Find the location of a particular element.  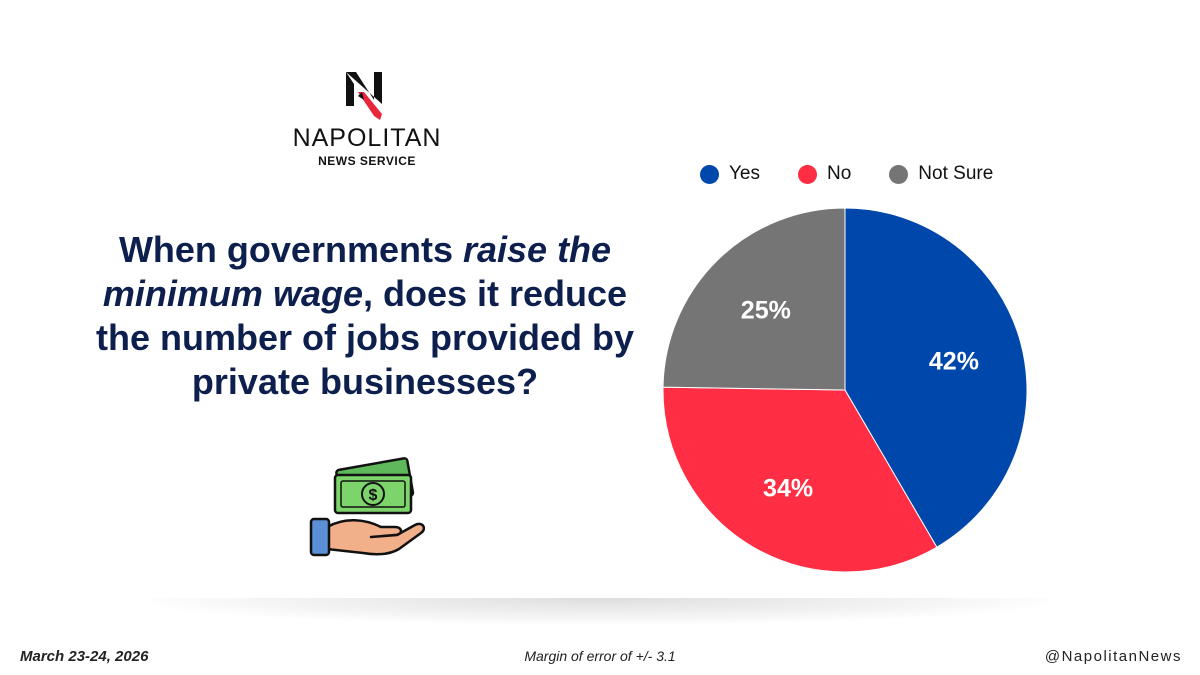

legend-label-yes: Yes is located at coordinates (744, 173).